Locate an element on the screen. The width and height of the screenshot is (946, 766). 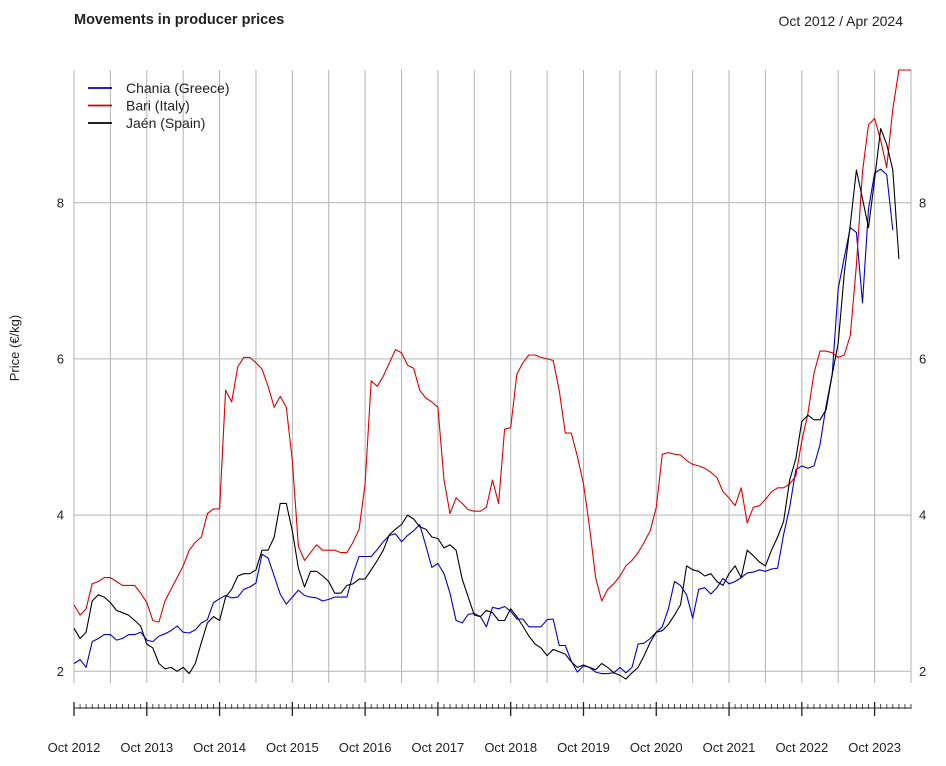
x-tick-label: Oct 2018 is located at coordinates (510, 747).